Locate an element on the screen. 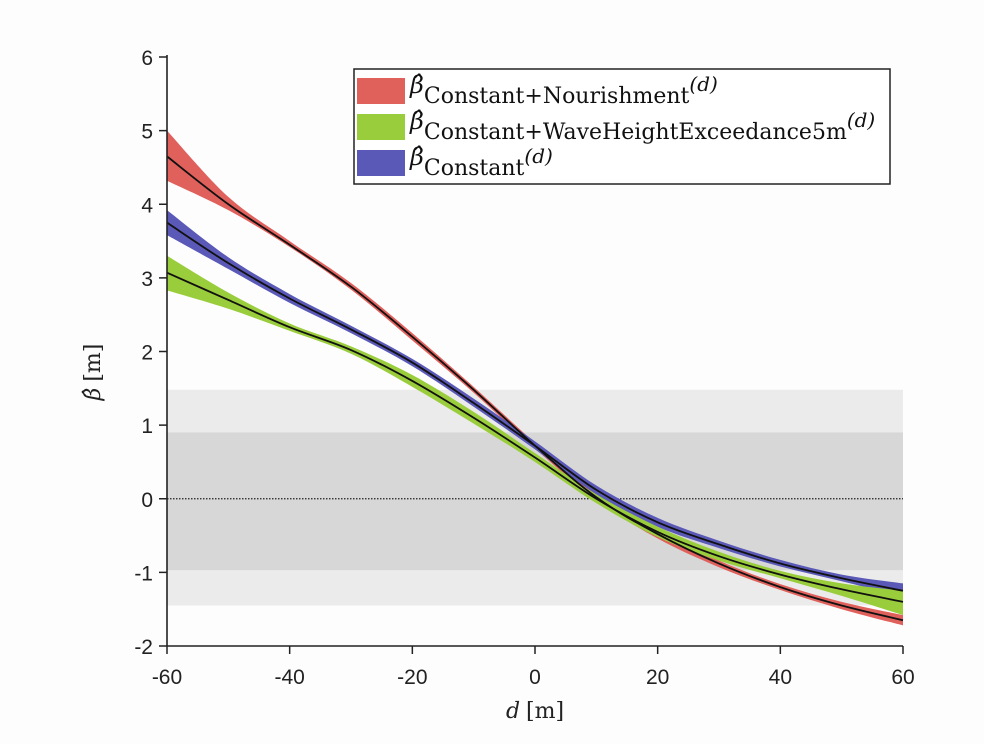 The image size is (984, 744). legend-box is located at coordinates (622, 126).